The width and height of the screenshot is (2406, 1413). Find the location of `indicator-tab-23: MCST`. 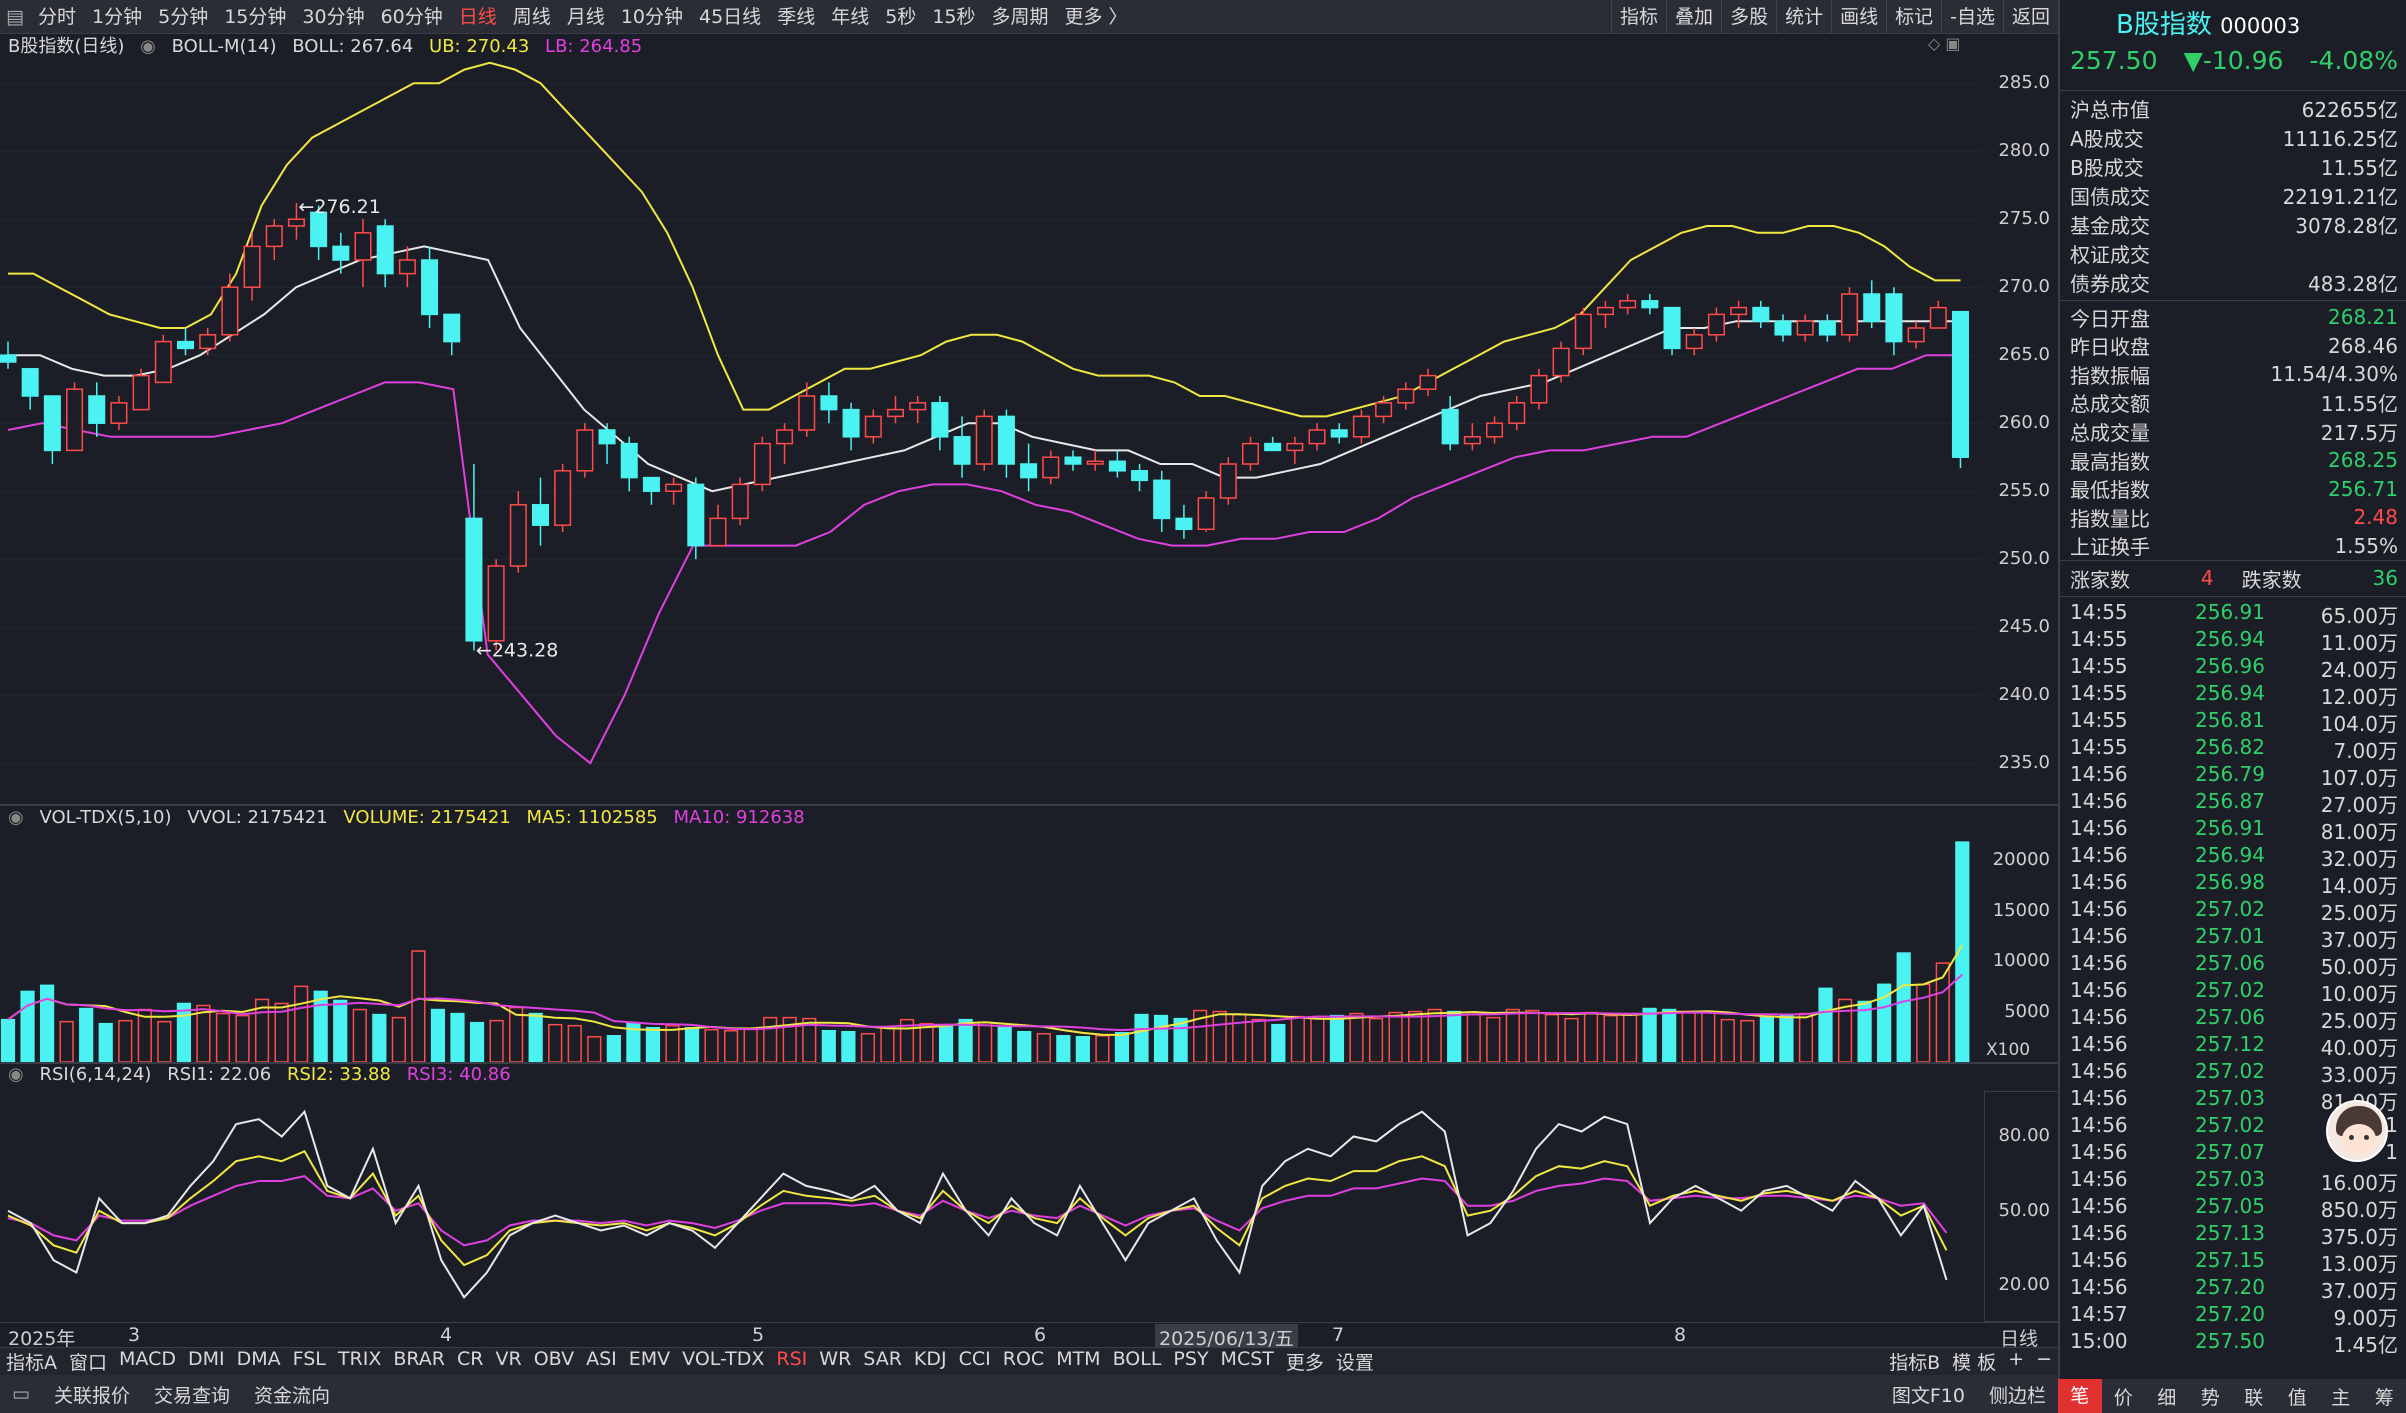

indicator-tab-23: MCST is located at coordinates (1247, 1359).